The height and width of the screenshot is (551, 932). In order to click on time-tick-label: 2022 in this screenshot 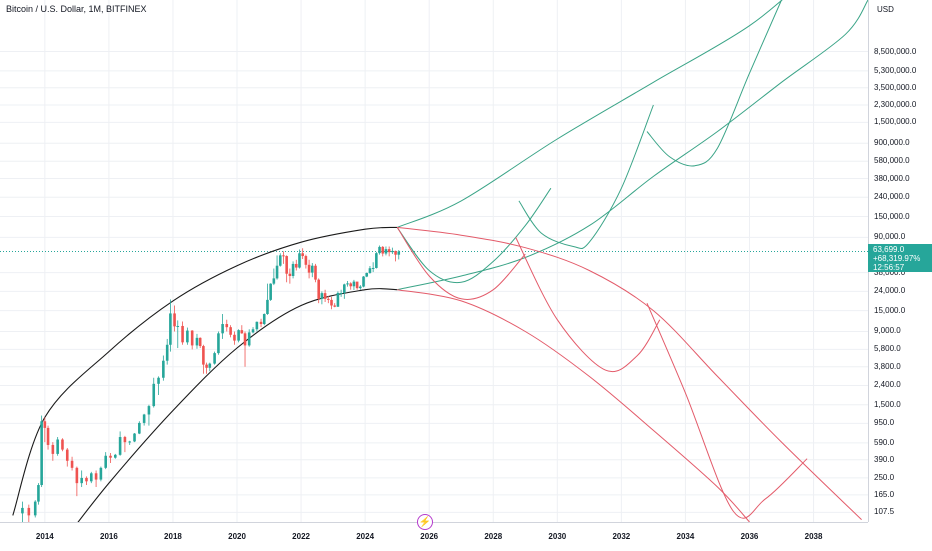, I will do `click(301, 536)`.